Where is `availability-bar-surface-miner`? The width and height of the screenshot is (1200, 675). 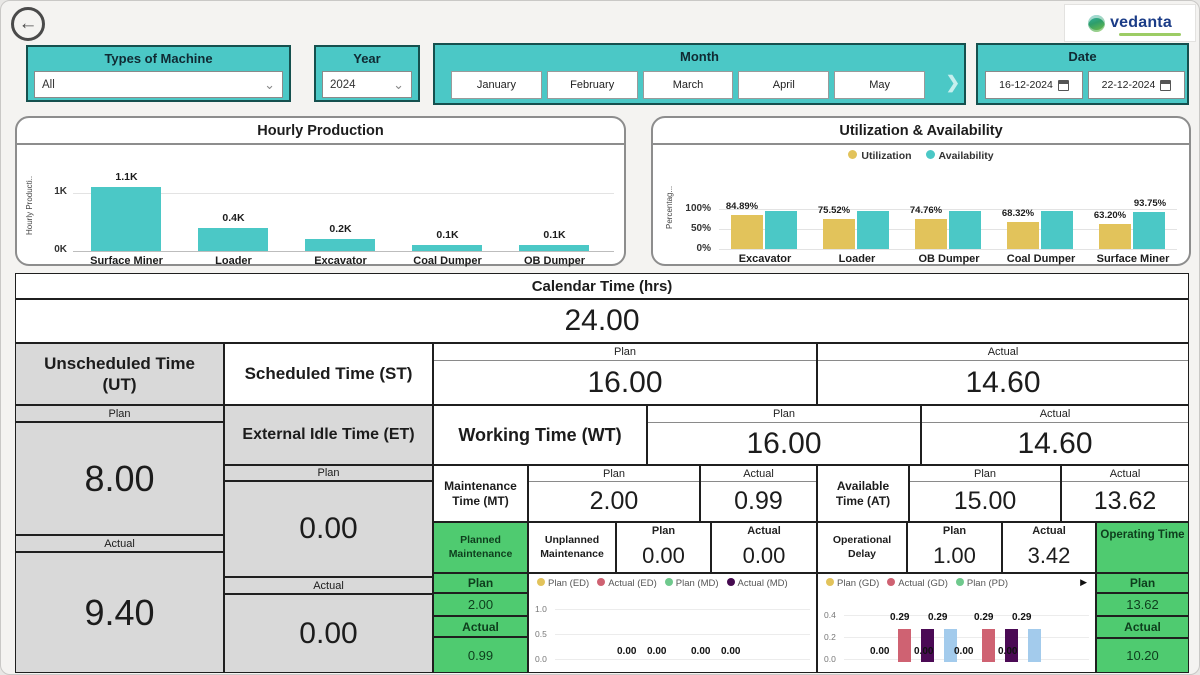 availability-bar-surface-miner is located at coordinates (1149, 230).